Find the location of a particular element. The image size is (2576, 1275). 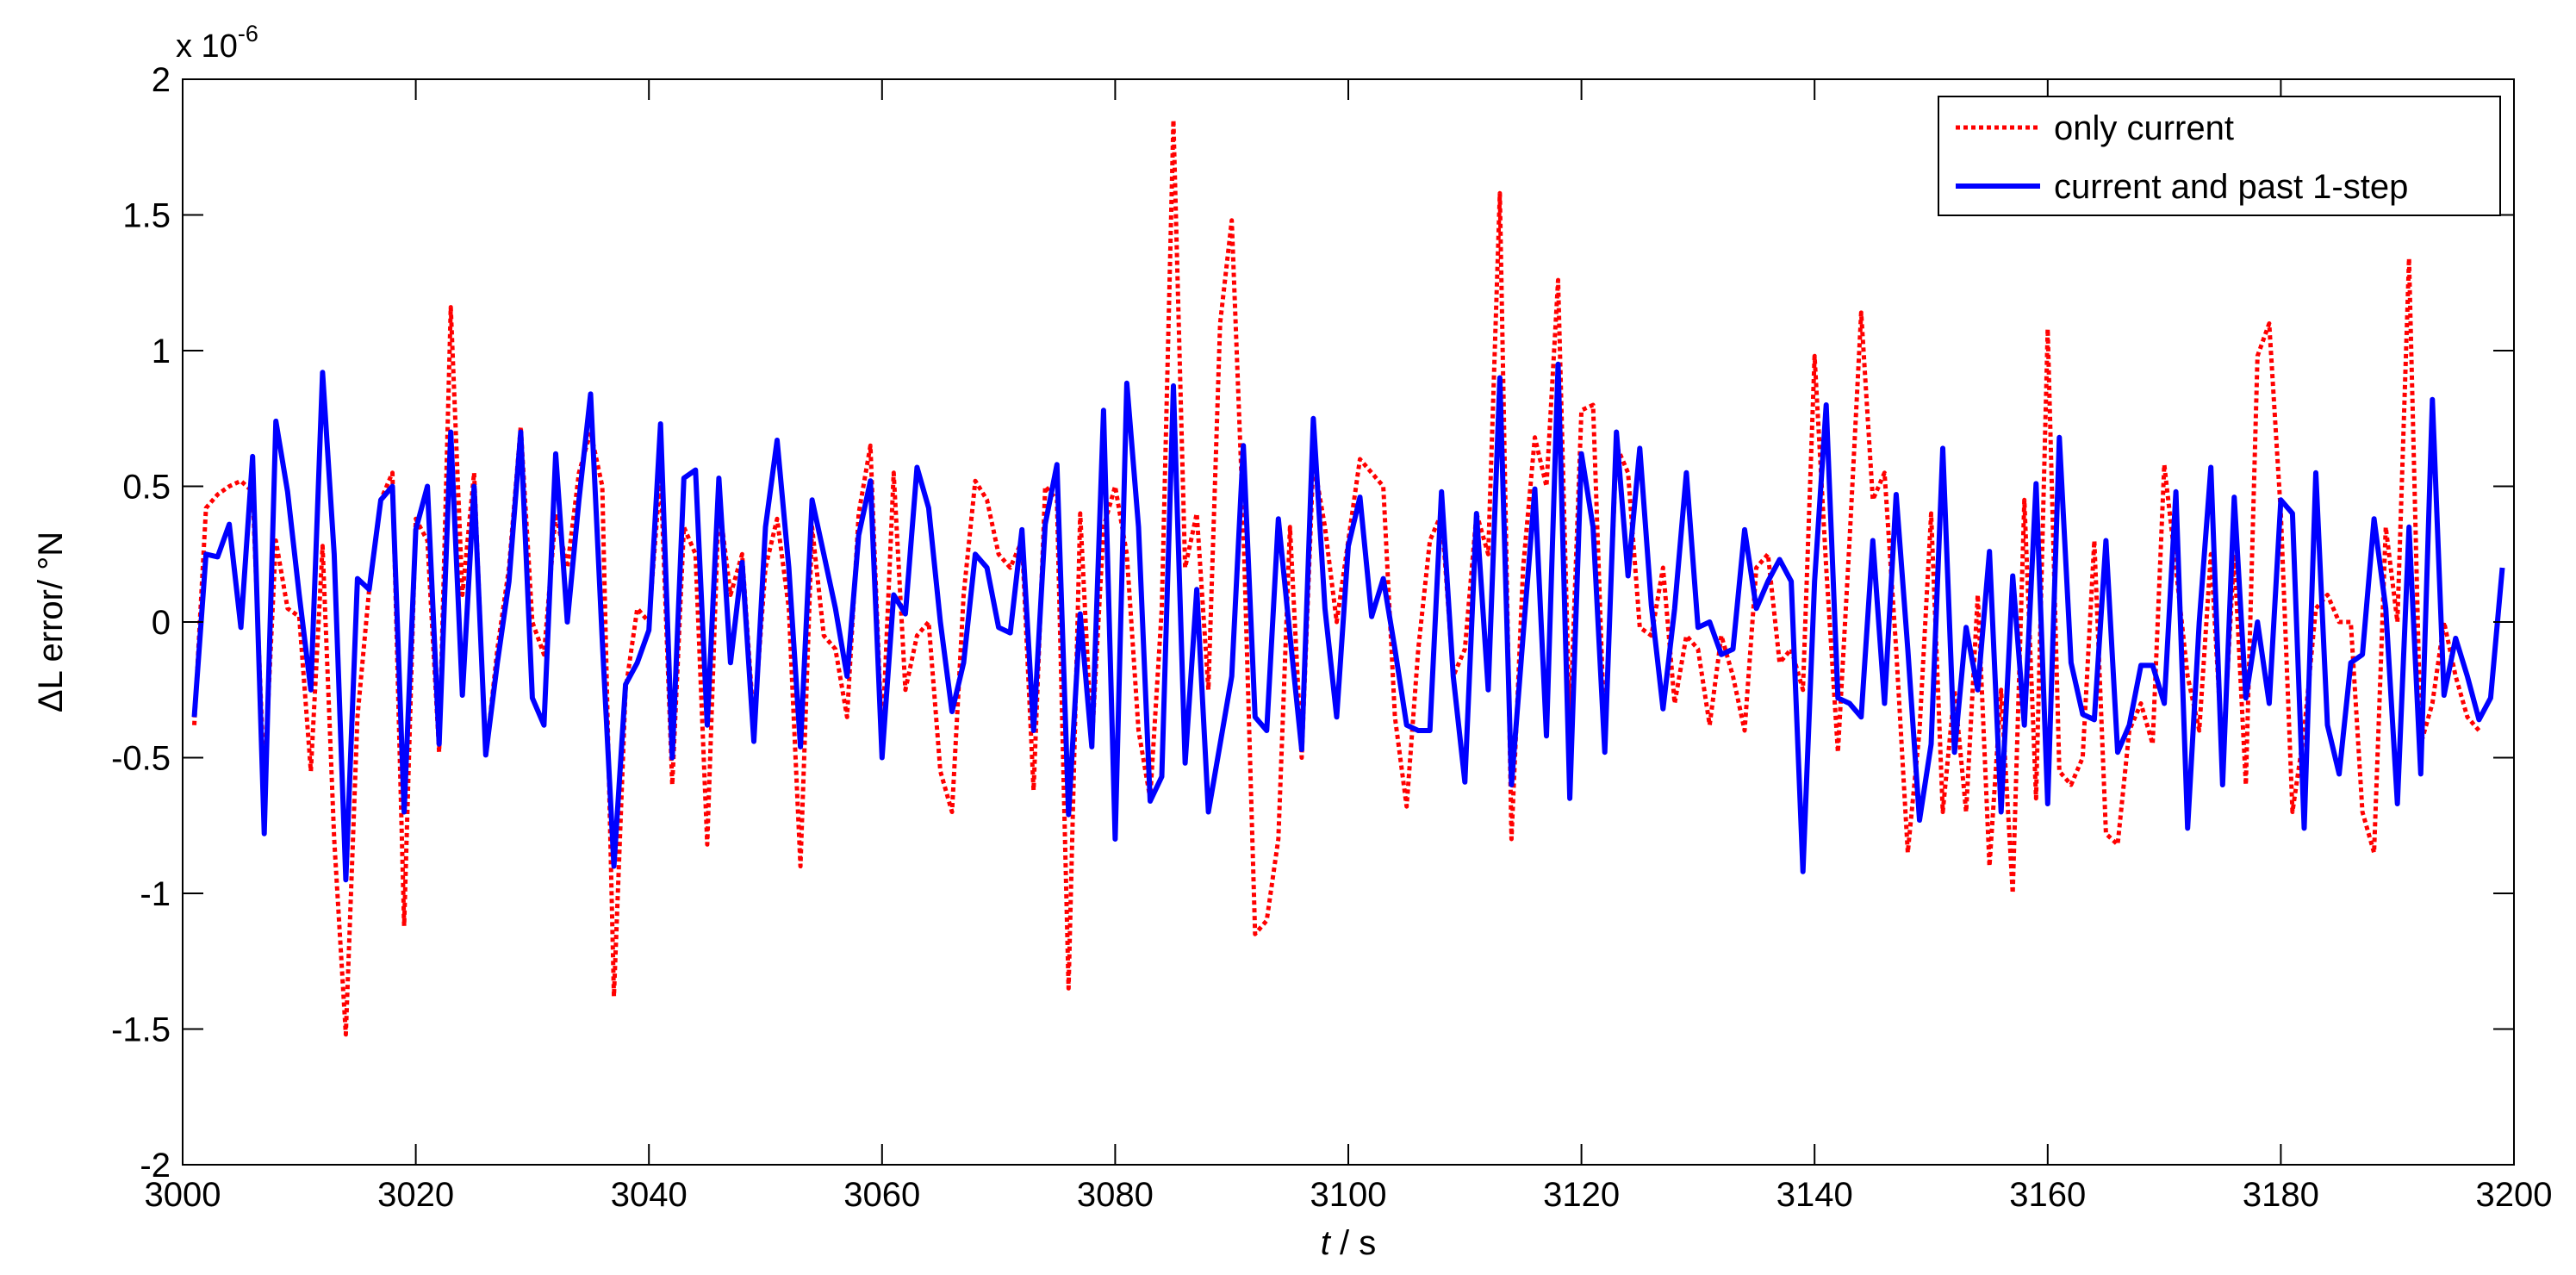

y-tick-label: 2 is located at coordinates (162, 80).